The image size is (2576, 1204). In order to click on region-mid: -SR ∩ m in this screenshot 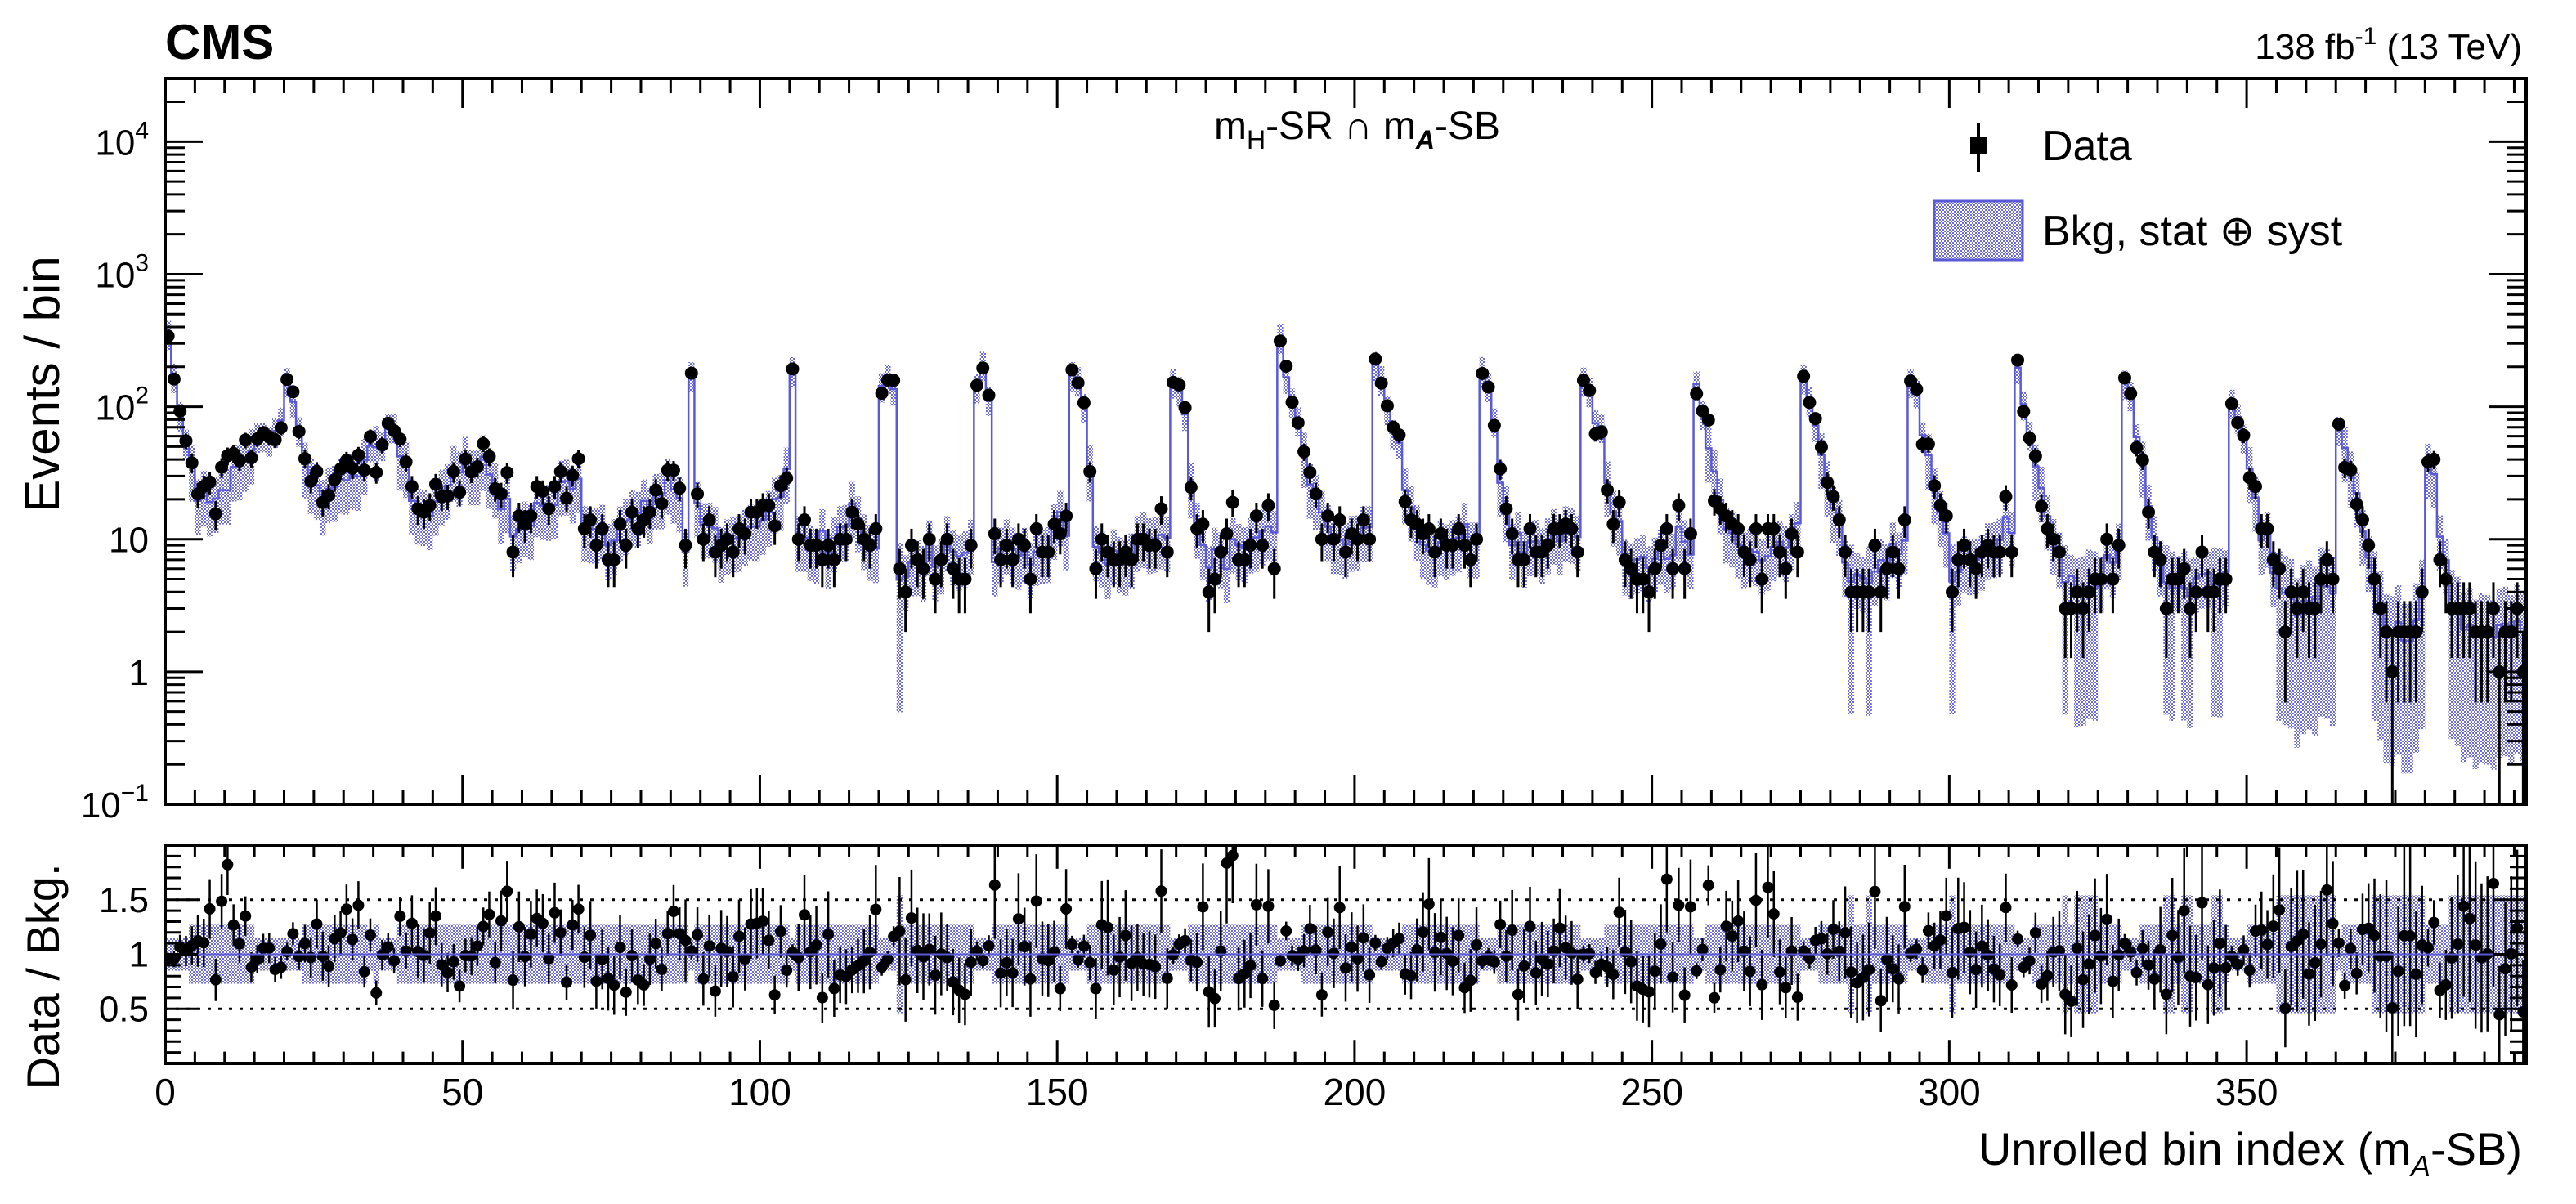, I will do `click(1341, 126)`.